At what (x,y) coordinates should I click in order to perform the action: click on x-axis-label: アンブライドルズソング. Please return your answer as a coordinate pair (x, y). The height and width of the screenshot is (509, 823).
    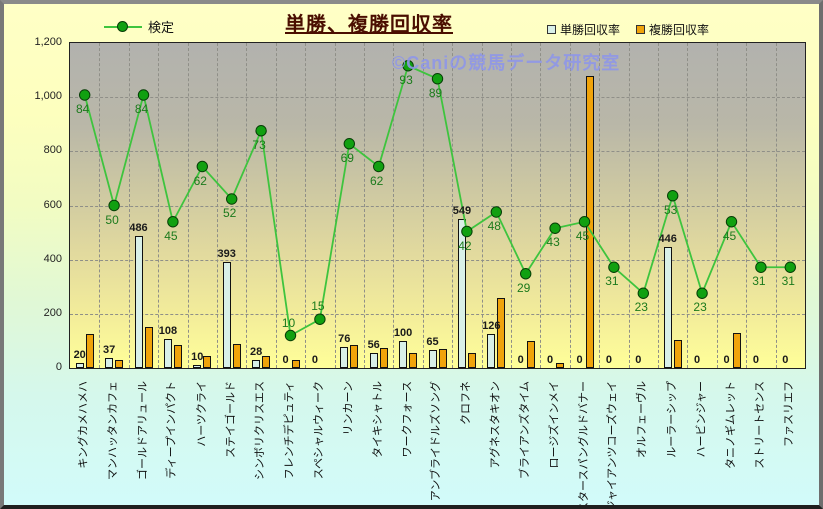
    Looking at the image, I should click on (436, 441).